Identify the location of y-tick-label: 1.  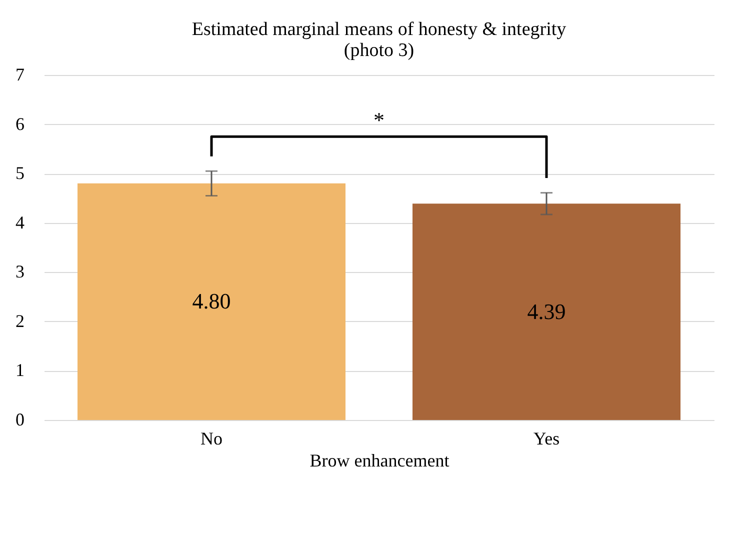
(20, 370).